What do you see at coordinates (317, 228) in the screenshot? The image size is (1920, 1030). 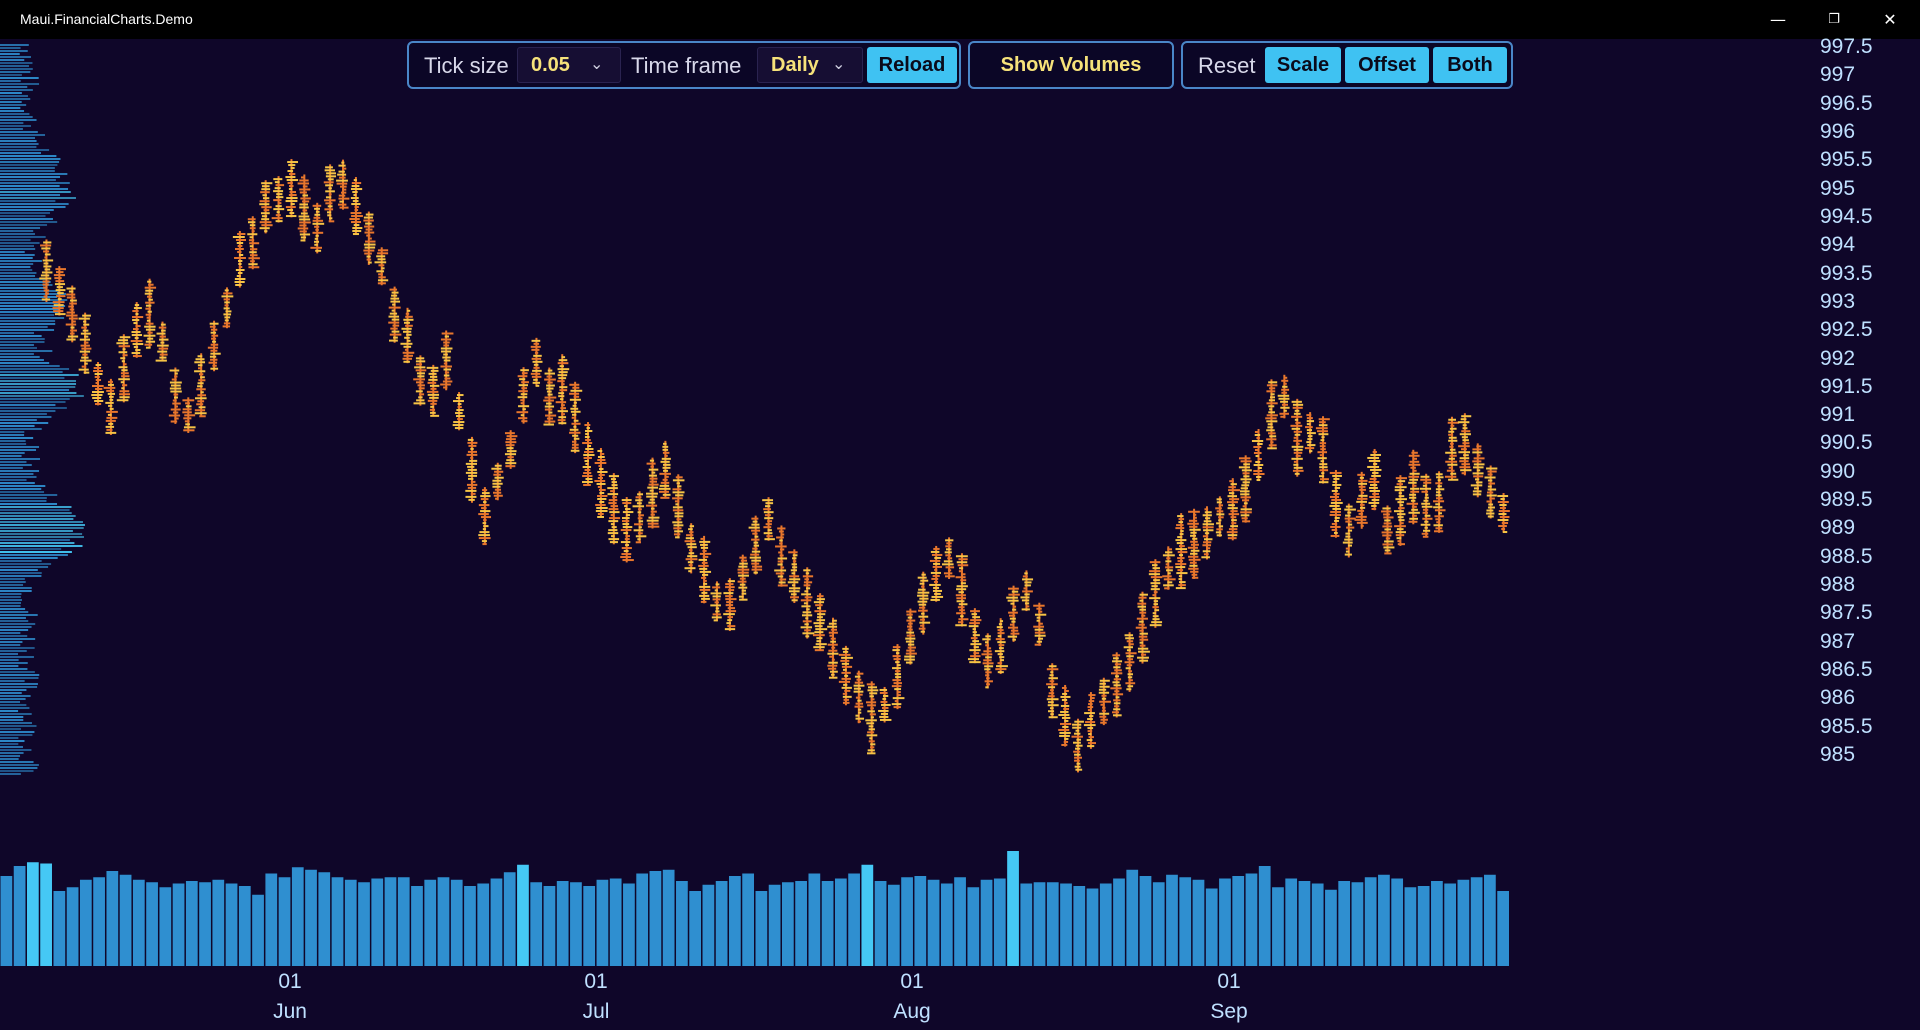 I see `candle-wick` at bounding box center [317, 228].